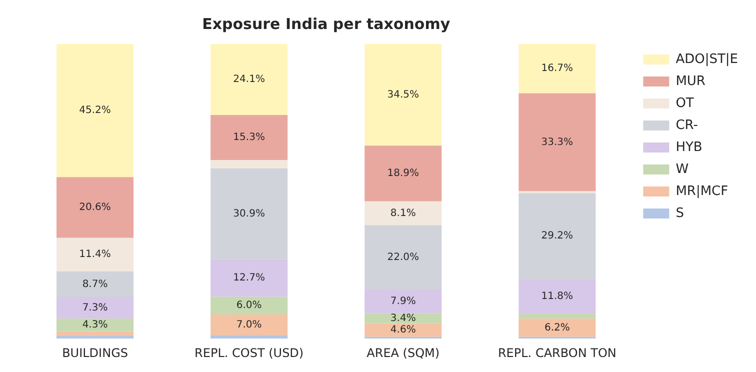 Image resolution: width=756 pixels, height=372 pixels. I want to click on legend-label: MR|MCF, so click(702, 191).